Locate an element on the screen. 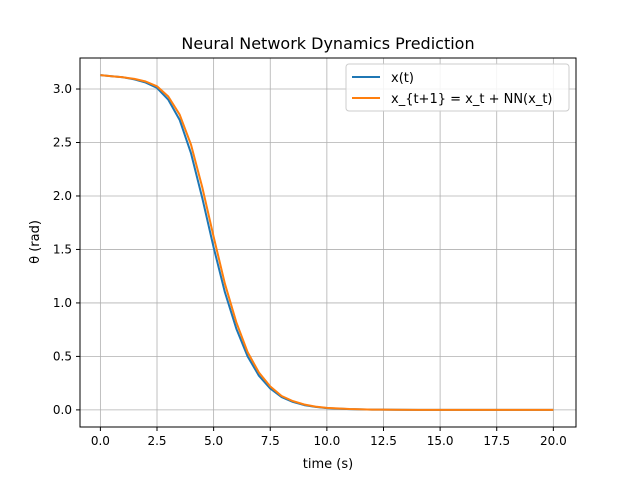 This screenshot has height=480, width=640. y-axis-label: θ (rad) is located at coordinates (35, 242).